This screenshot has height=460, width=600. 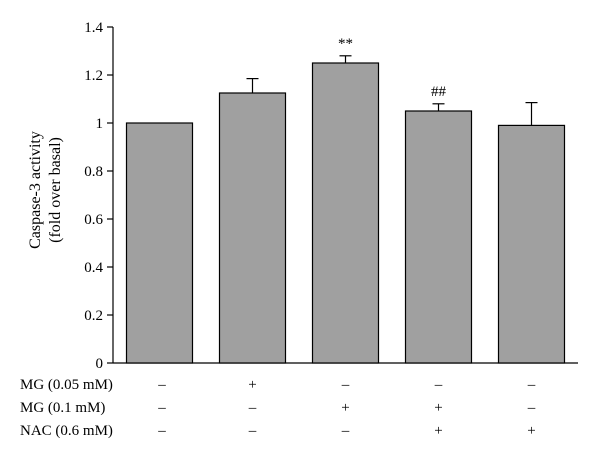 What do you see at coordinates (62, 408) in the screenshot?
I see `condition-label: MG (0.1 mM)` at bounding box center [62, 408].